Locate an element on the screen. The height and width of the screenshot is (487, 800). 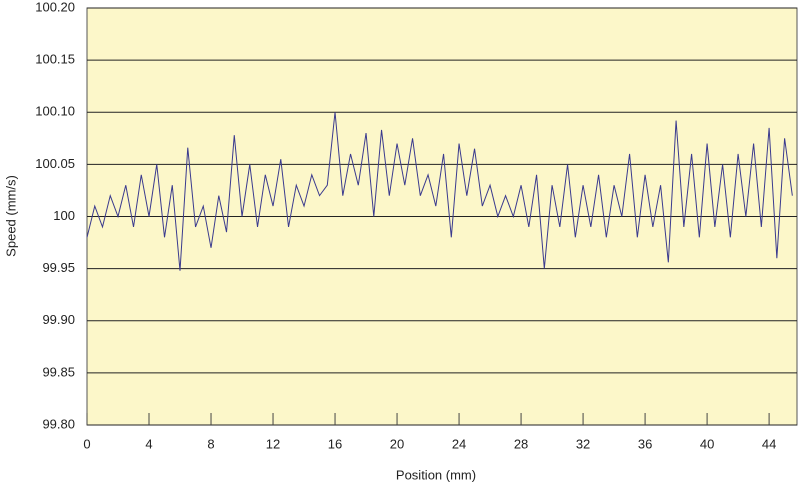
x-axis-label: Position (mm) is located at coordinates (436, 474).